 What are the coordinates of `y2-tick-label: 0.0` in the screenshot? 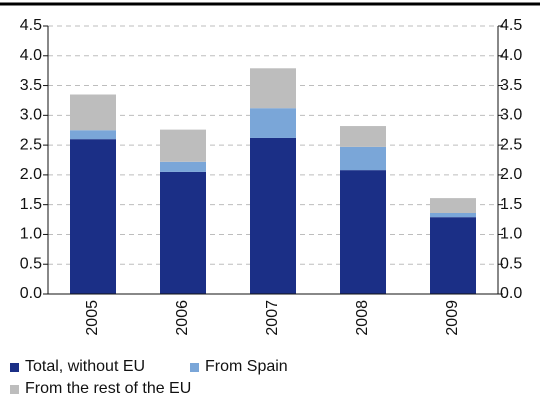 It's located at (511, 293).